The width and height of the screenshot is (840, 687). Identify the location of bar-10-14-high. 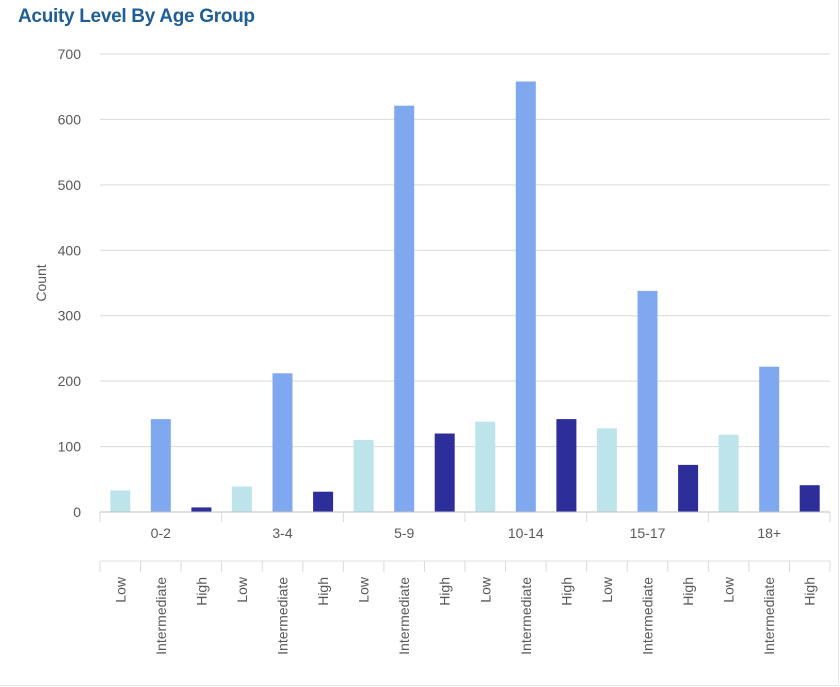
(566, 465).